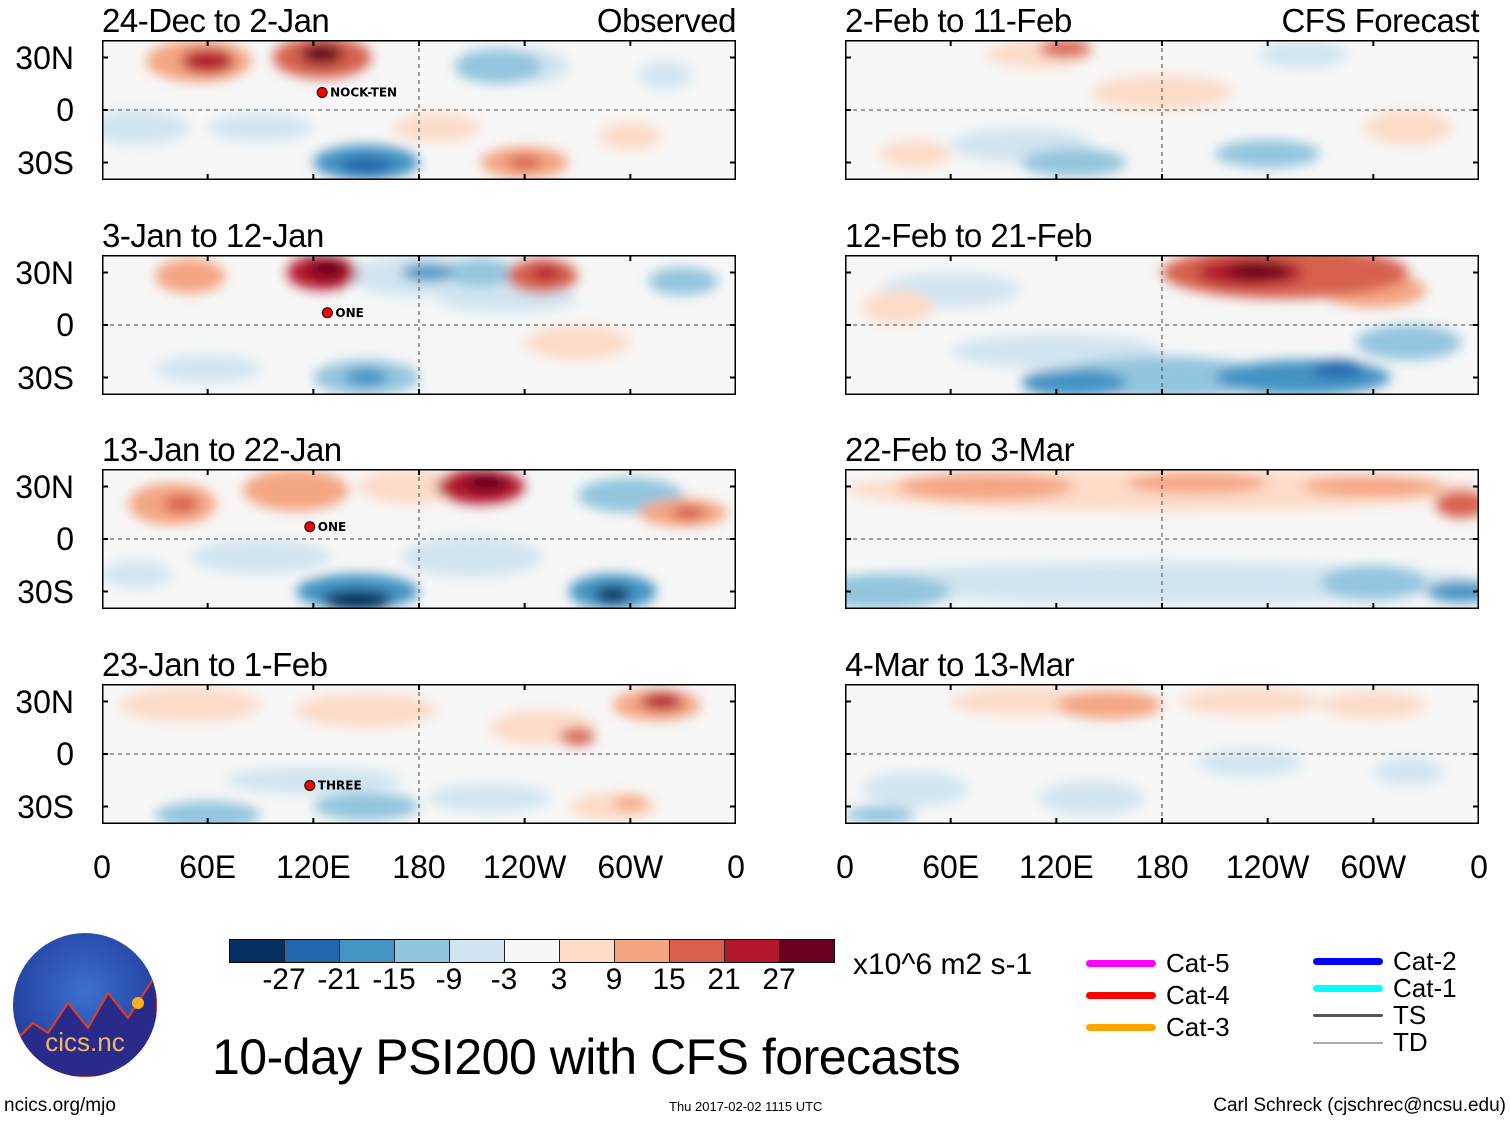 The image size is (1510, 1121). What do you see at coordinates (1359, 1105) in the screenshot?
I see `footer-author: Carl Schreck (cjschrec@ncsu.edu)` at bounding box center [1359, 1105].